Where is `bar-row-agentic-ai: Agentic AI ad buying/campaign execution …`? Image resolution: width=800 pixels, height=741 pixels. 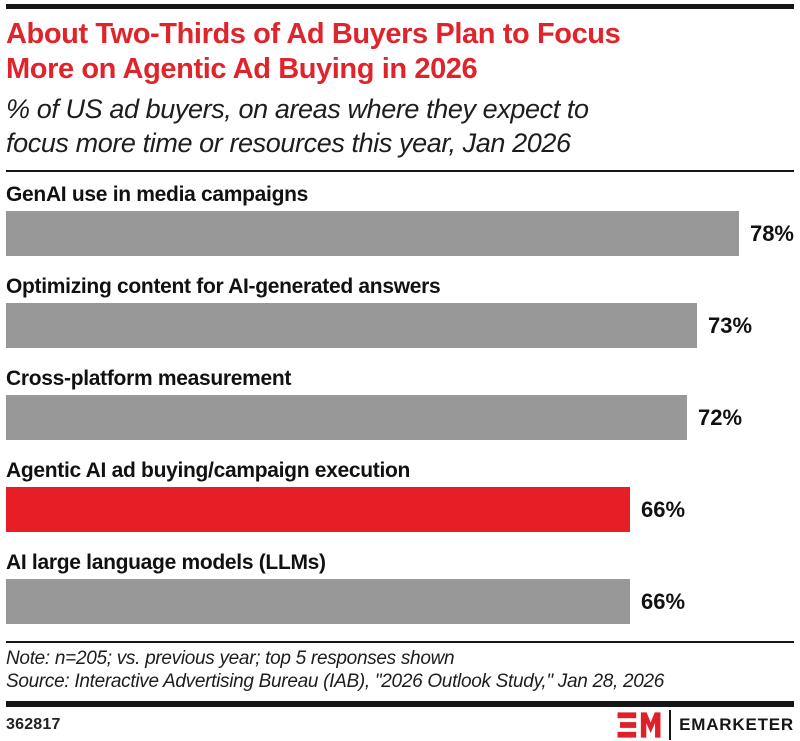
bar-row-agentic-ai: Agentic AI ad buying/campaign execution … is located at coordinates (400, 494).